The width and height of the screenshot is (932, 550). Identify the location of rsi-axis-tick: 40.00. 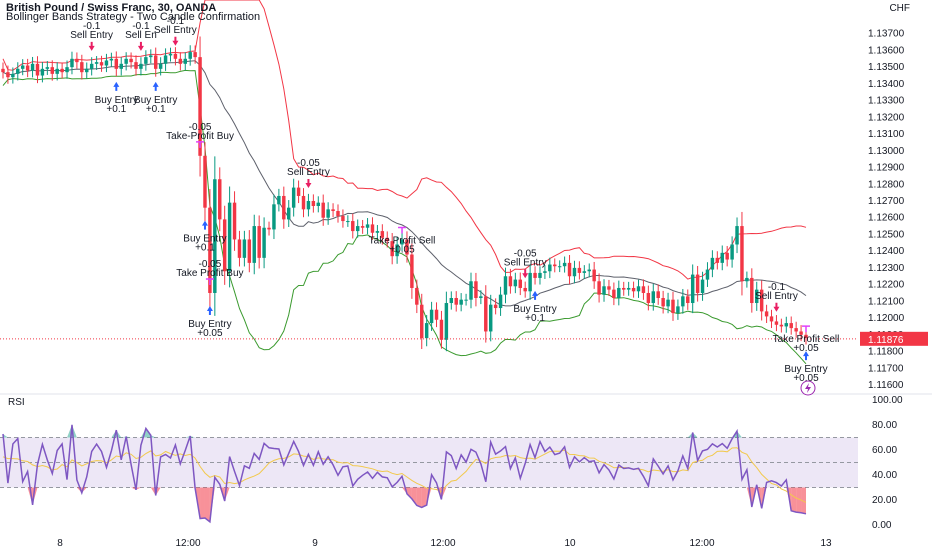
(884, 475).